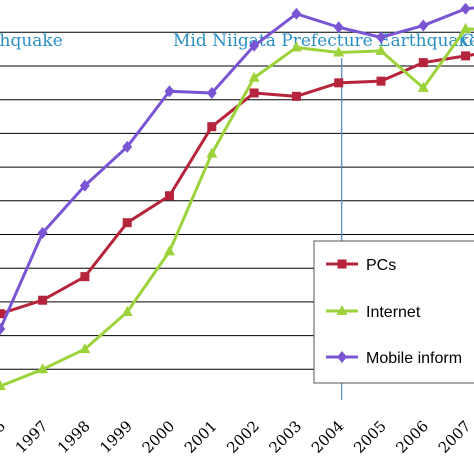 This screenshot has width=474, height=474. I want to click on legend-label: Mobile inform, so click(414, 358).